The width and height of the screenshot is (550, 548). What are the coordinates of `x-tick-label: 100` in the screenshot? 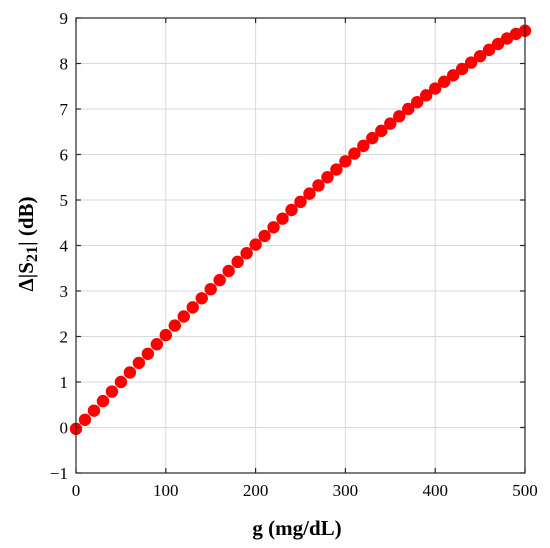 It's located at (166, 490).